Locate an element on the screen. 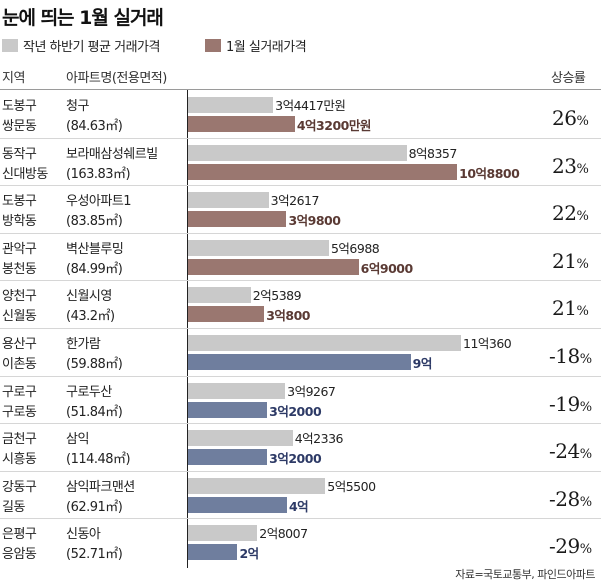 The width and height of the screenshot is (601, 582). apartment-area: (43.2㎡) is located at coordinates (90, 317).